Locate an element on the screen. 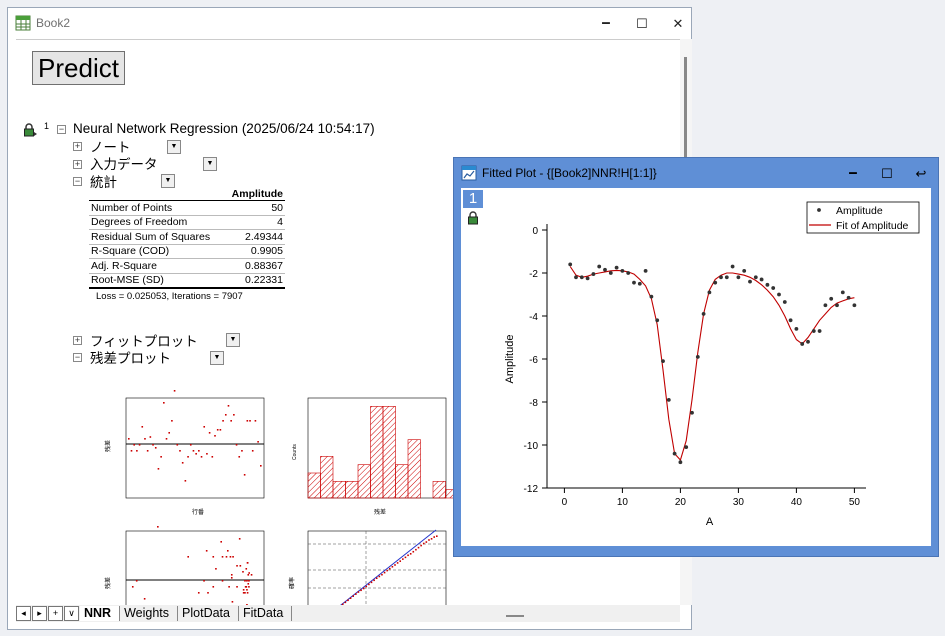 The image size is (945, 636). plot-maximize-button: ☐ is located at coordinates (887, 173).